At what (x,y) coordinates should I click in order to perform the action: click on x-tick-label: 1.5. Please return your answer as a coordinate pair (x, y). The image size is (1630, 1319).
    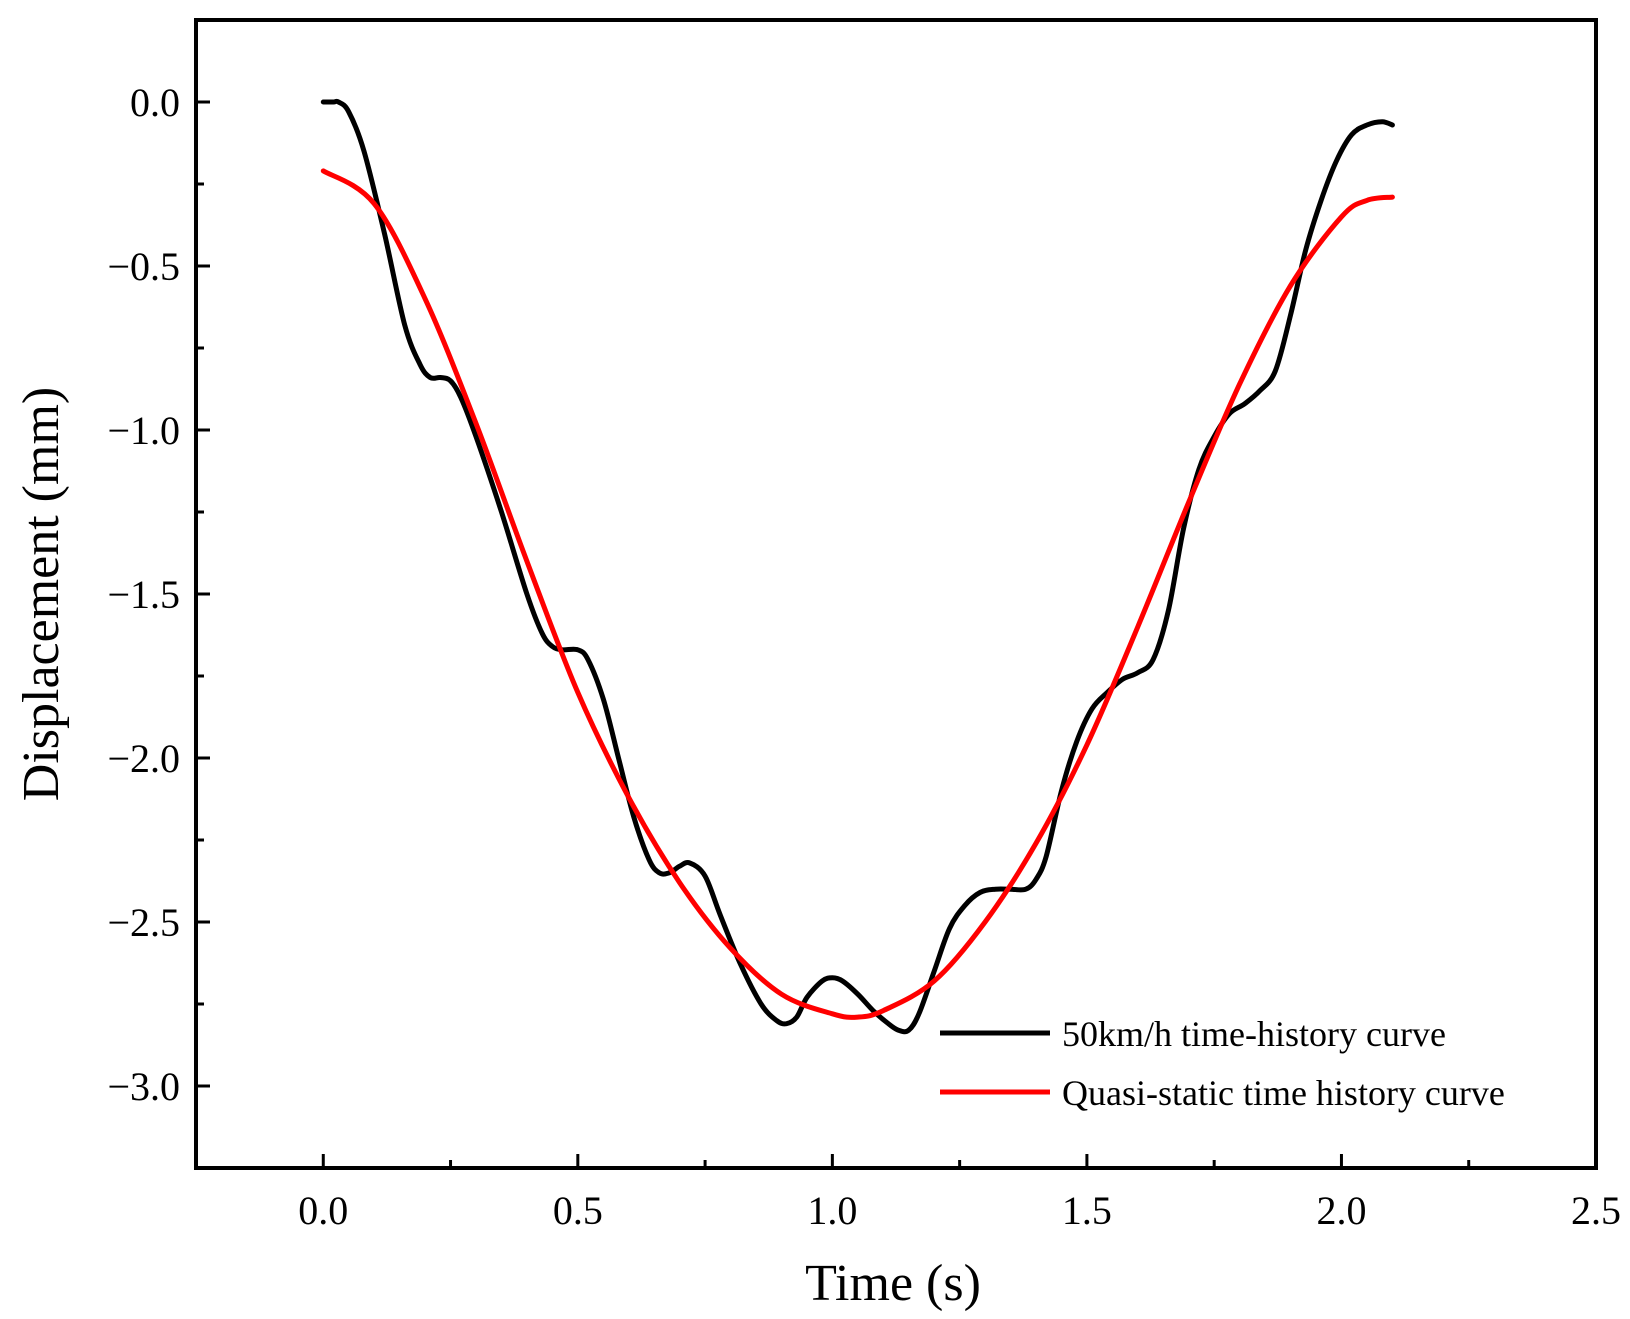
    Looking at the image, I should click on (1087, 1210).